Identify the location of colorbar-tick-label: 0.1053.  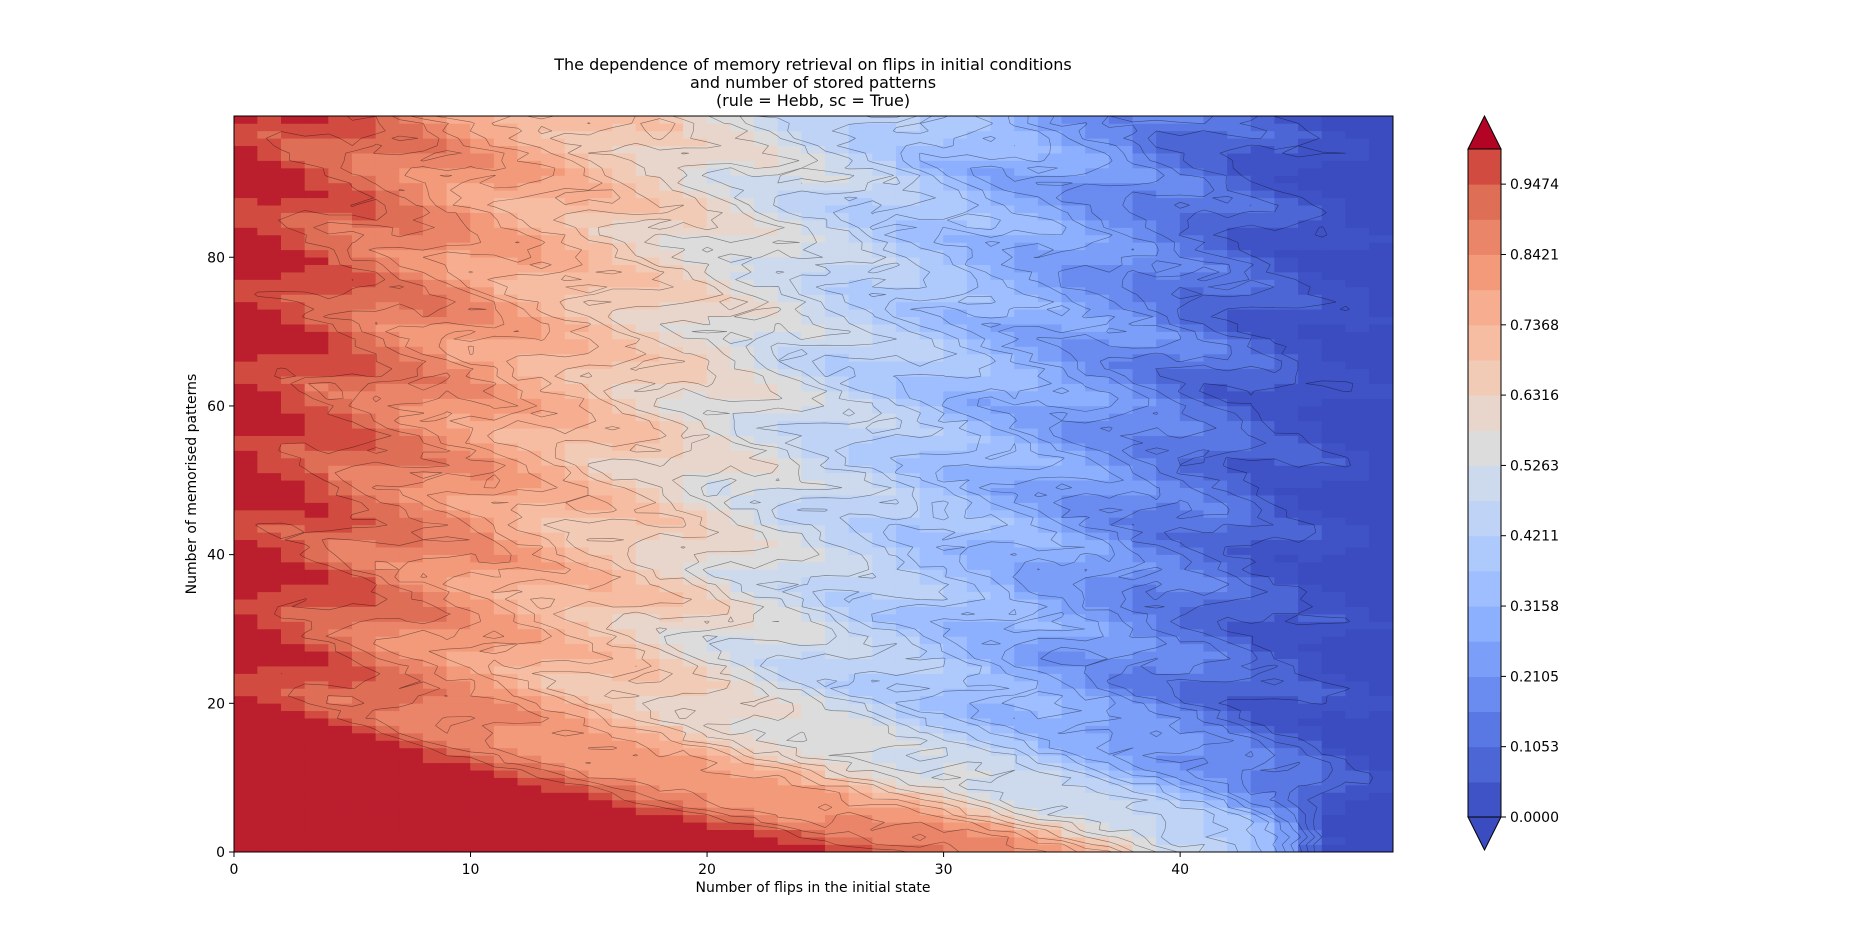
(1534, 748).